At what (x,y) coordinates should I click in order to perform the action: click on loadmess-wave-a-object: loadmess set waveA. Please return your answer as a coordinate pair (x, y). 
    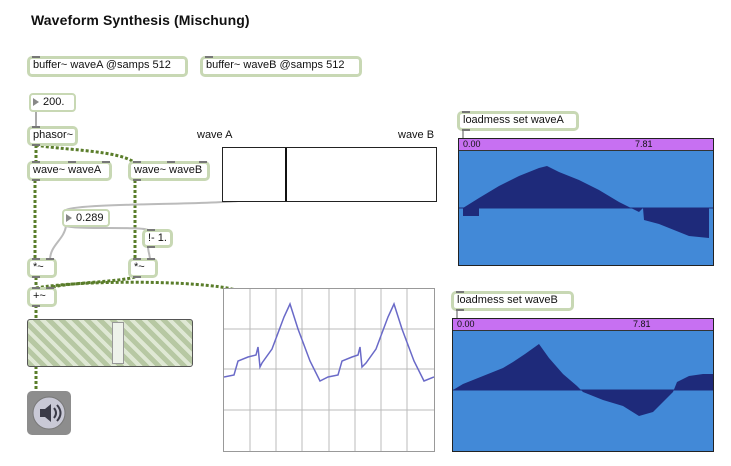
    Looking at the image, I should click on (518, 121).